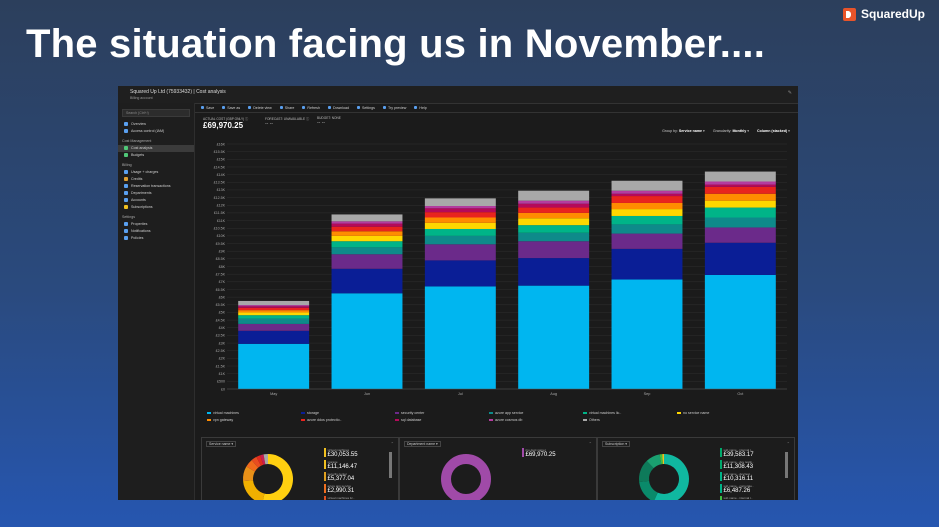 The height and width of the screenshot is (527, 939). Describe the element at coordinates (554, 205) in the screenshot. I see `bar-segment-sql-database-aug` at that location.